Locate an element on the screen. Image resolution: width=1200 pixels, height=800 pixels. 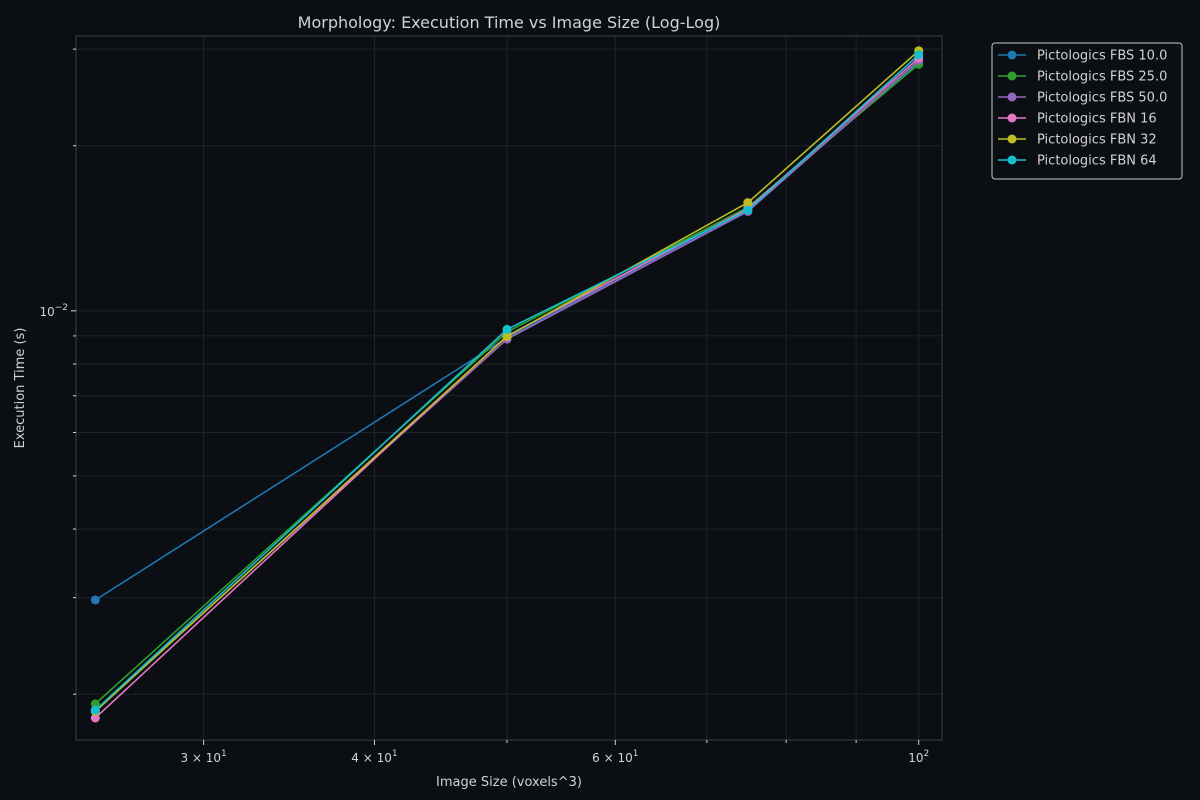
legend-item: Pictologics FBN 64 is located at coordinates (1077, 161).